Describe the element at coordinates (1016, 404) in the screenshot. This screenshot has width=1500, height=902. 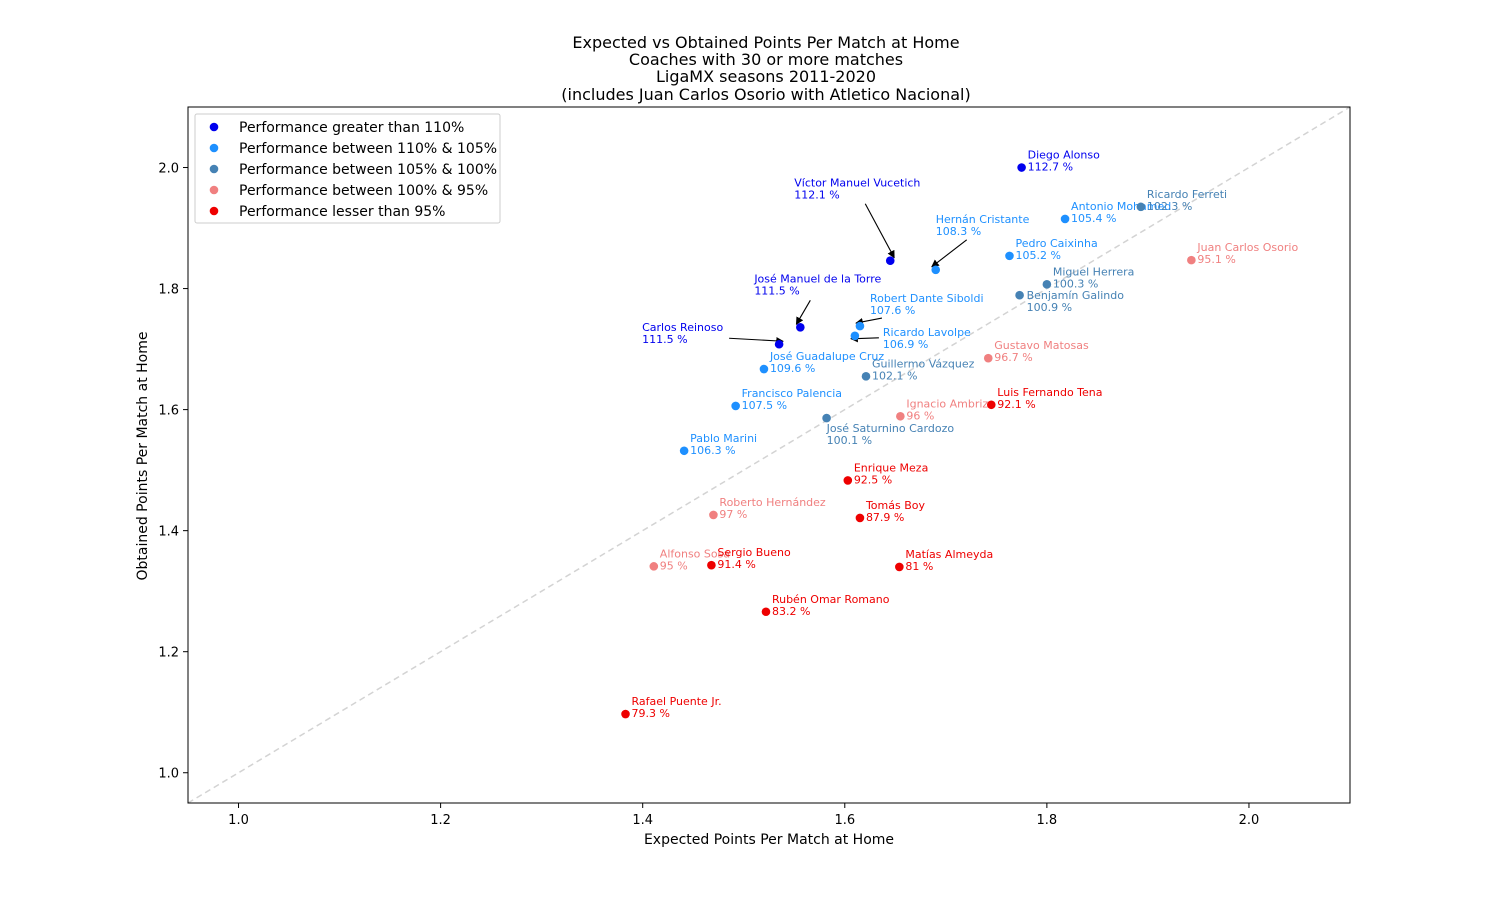
I see `point-pct-label: 92.1 %` at that location.